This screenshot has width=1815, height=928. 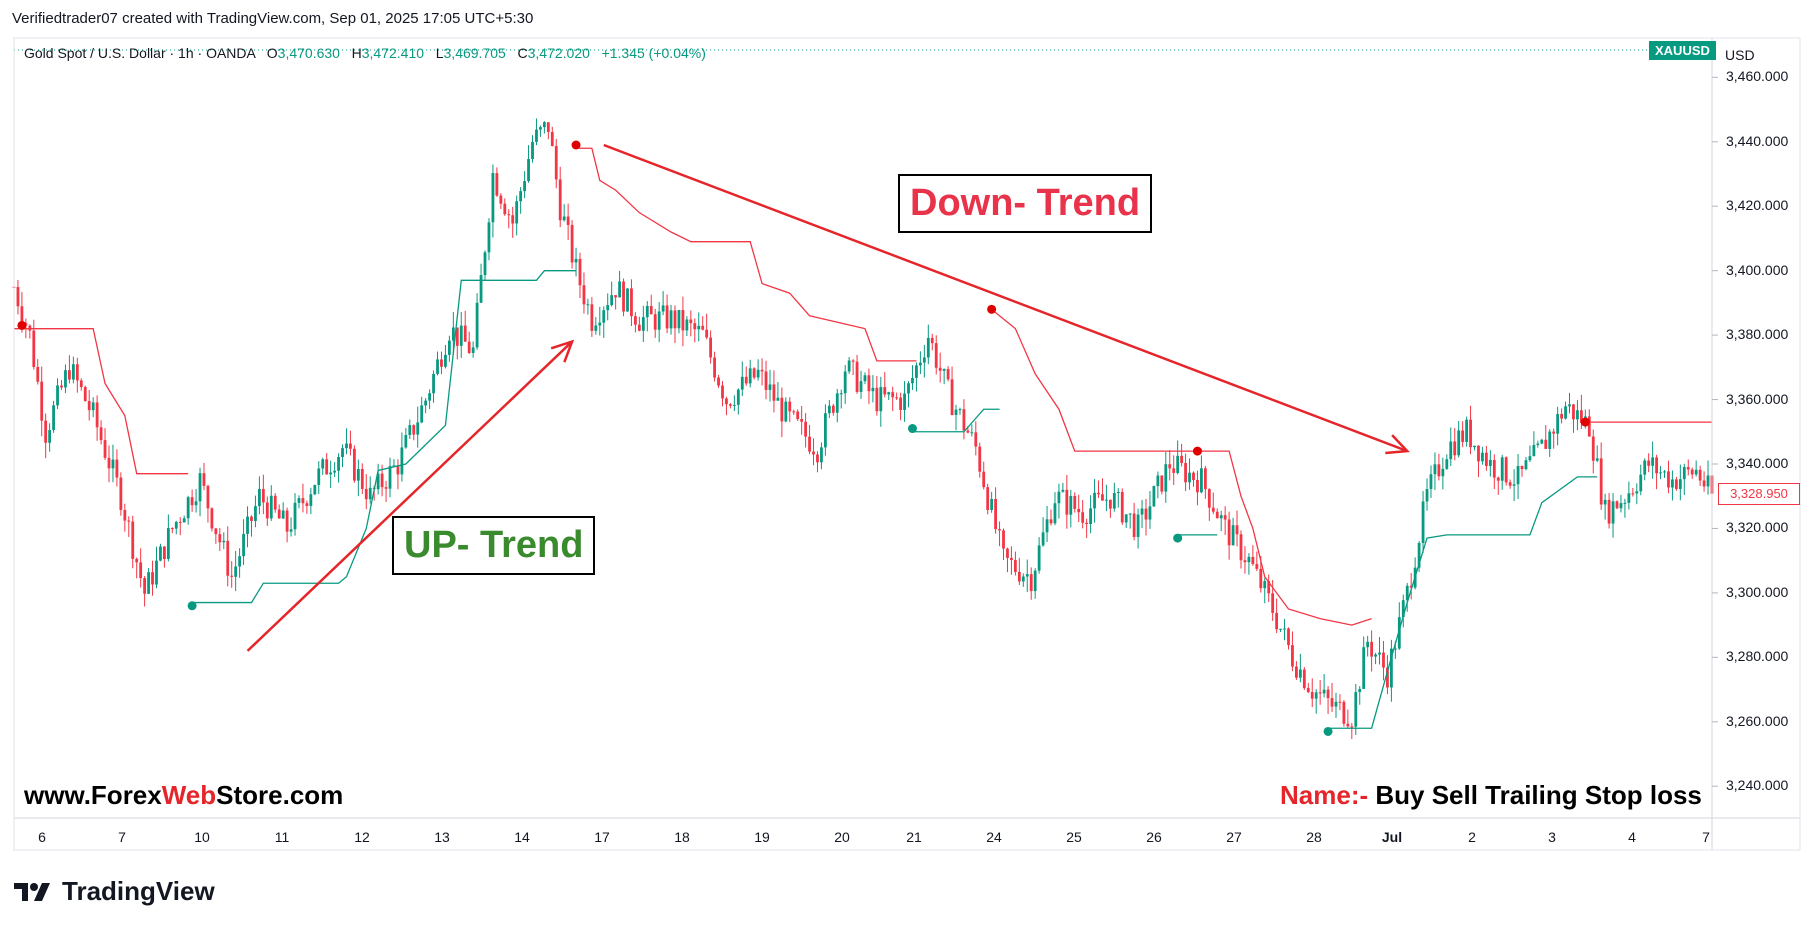 I want to click on website-watermark: www.ForexWebStore.com, so click(x=183, y=795).